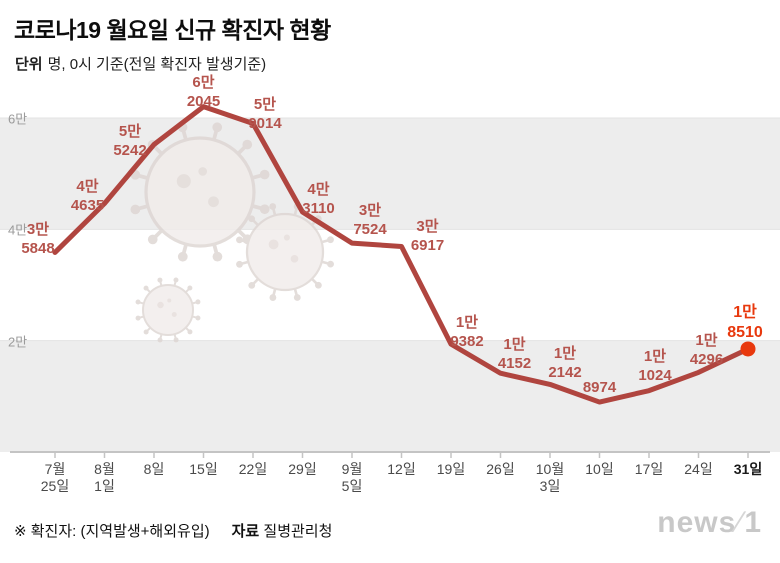 The height and width of the screenshot is (563, 780). Describe the element at coordinates (599, 388) in the screenshot. I see `point-label: 8974` at that location.